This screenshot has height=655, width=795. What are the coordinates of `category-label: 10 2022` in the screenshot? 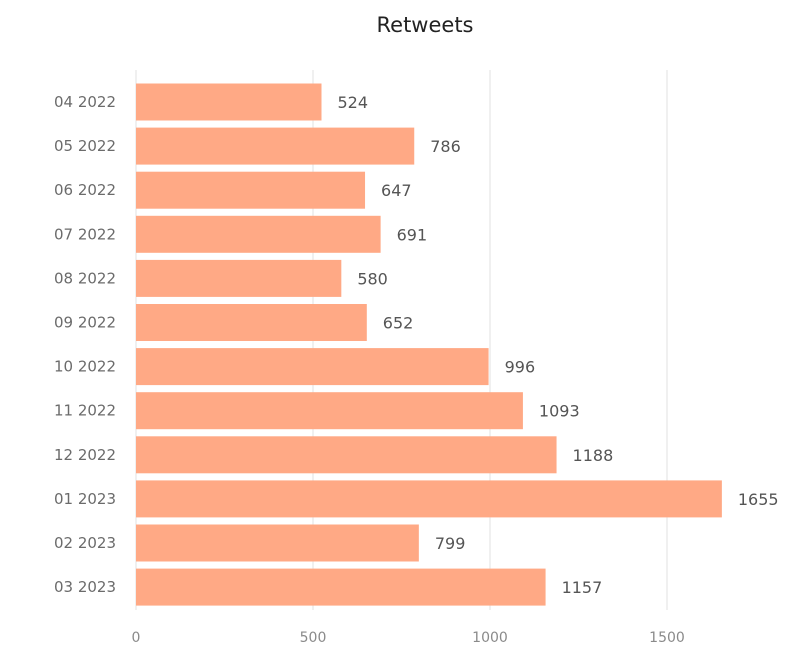 It's located at (85, 367).